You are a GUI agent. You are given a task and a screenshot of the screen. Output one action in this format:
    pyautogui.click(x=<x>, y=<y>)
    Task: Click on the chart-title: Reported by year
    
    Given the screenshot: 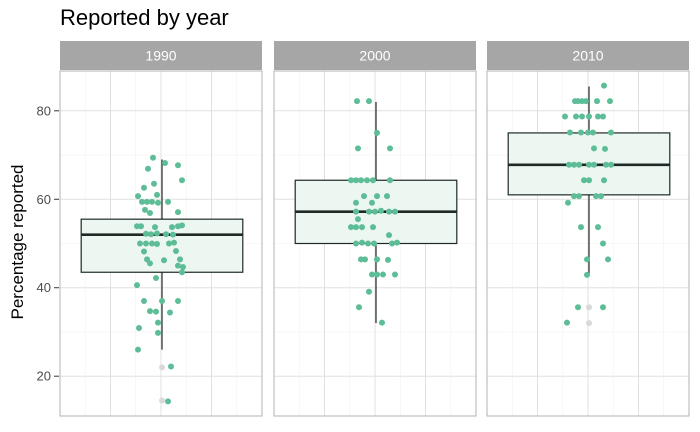 What is the action you would take?
    pyautogui.click(x=144, y=17)
    